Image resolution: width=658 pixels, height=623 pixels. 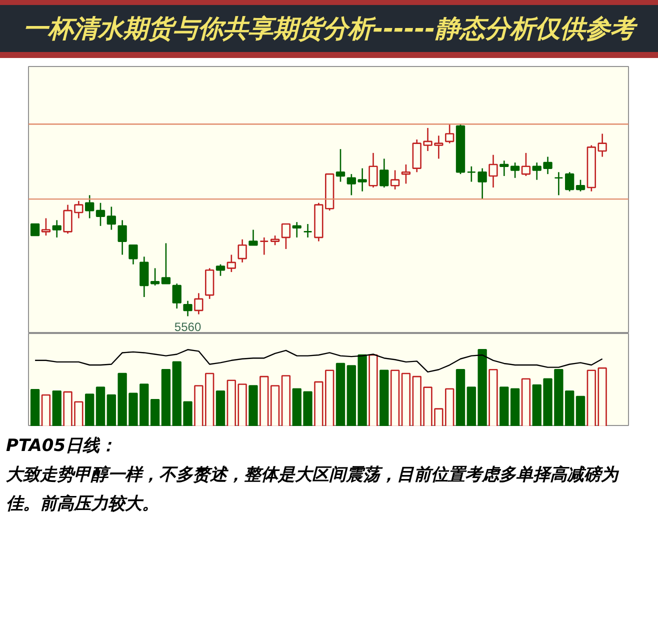 What do you see at coordinates (188, 327) in the screenshot?
I see `text: 5560` at bounding box center [188, 327].